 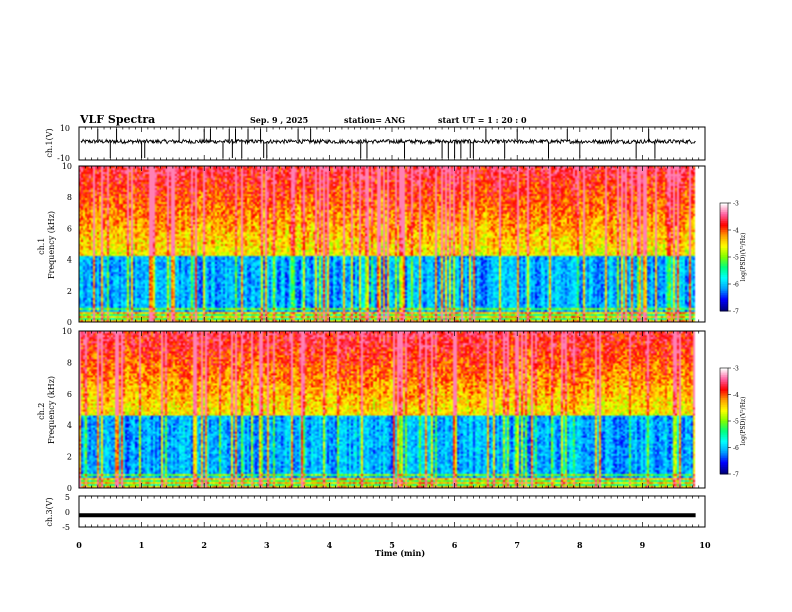 I want to click on colorbar-label: log(PSD)(V²/Hz), so click(x=743, y=257).